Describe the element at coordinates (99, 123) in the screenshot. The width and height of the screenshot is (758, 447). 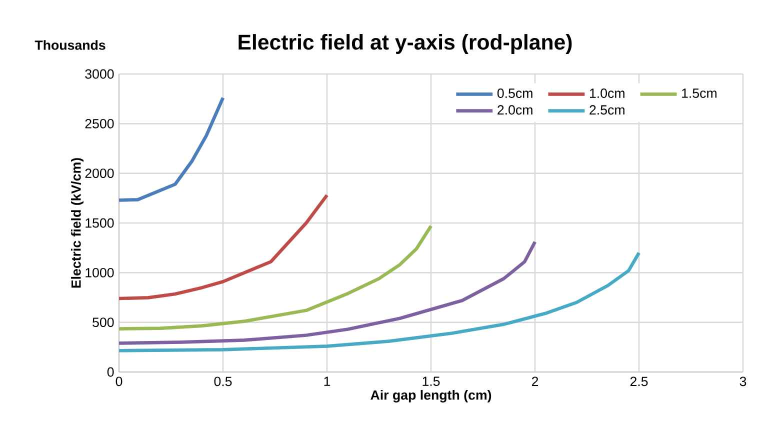
I see `y-tick-label: 2500` at that location.